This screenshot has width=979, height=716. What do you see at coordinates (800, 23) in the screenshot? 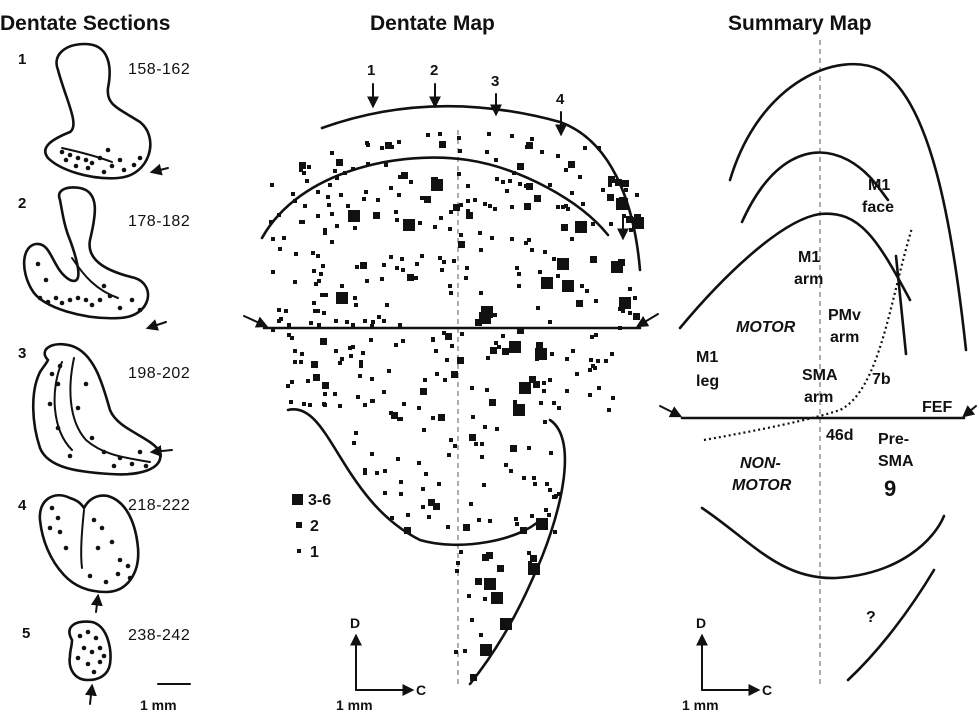
I see `title-summary-map: Summary Map` at bounding box center [800, 23].